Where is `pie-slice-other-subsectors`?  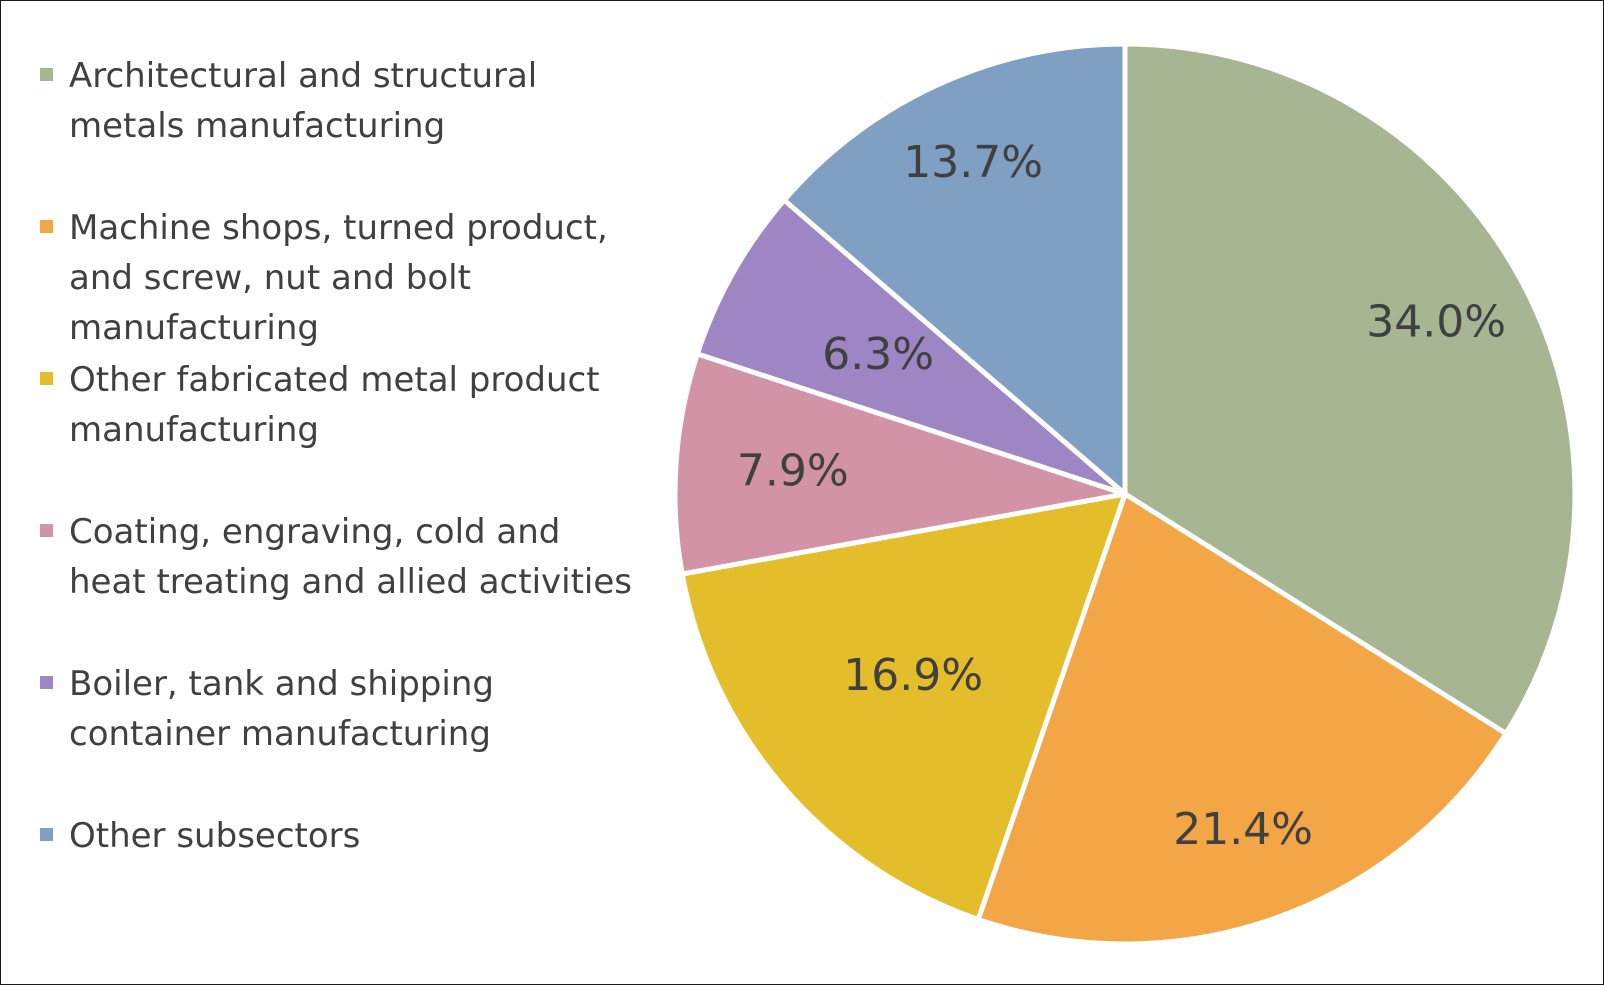
pie-slice-other-subsectors is located at coordinates (954, 269).